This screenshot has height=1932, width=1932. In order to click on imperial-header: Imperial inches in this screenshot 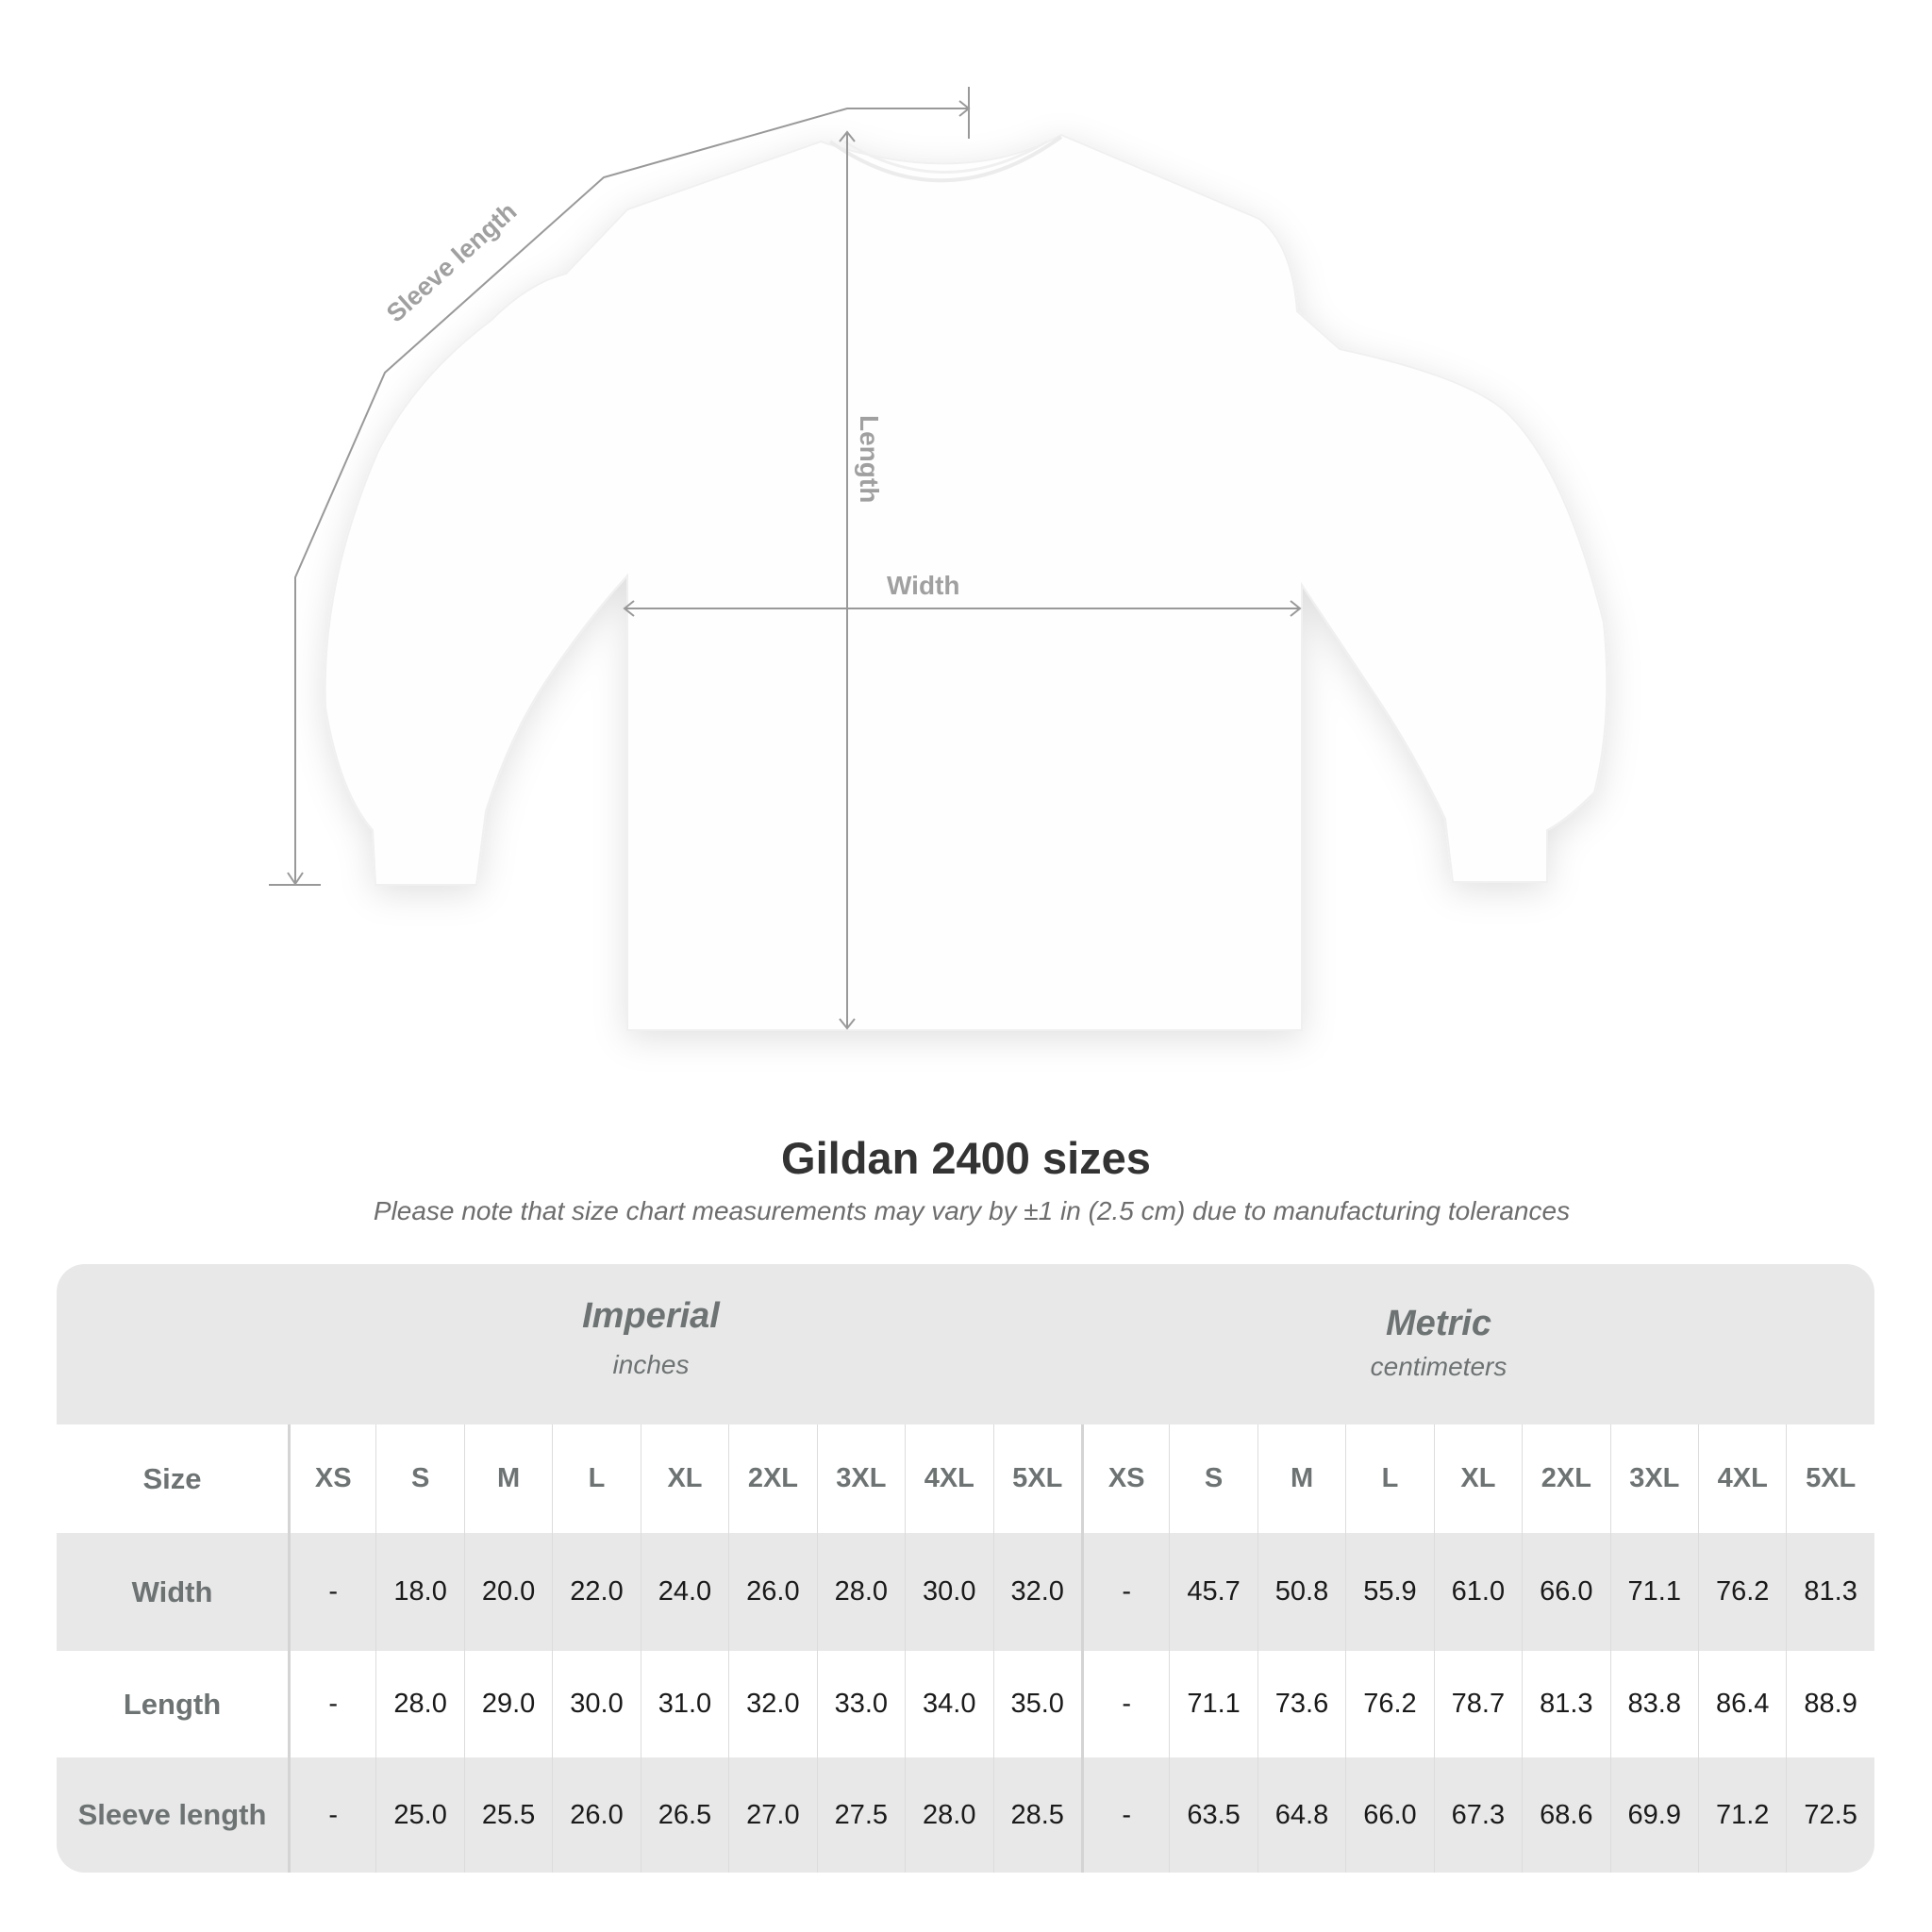, I will do `click(651, 1338)`.